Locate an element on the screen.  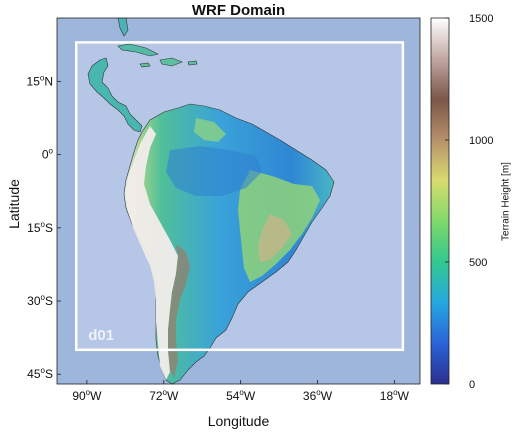
highland-peaks is located at coordinates (275, 238).